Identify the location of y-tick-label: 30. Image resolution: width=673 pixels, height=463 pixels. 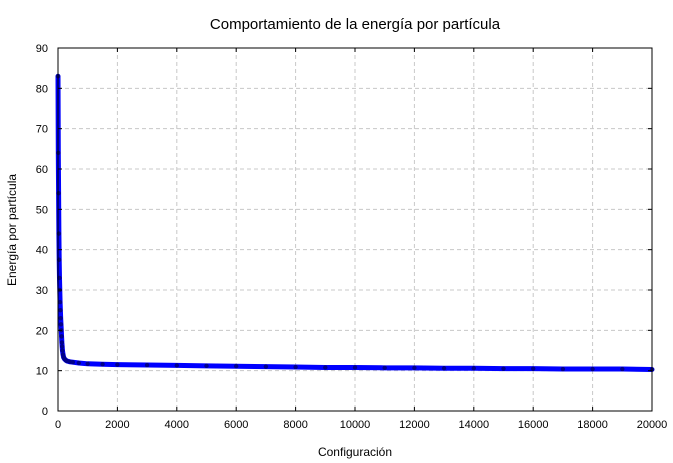
(42, 291).